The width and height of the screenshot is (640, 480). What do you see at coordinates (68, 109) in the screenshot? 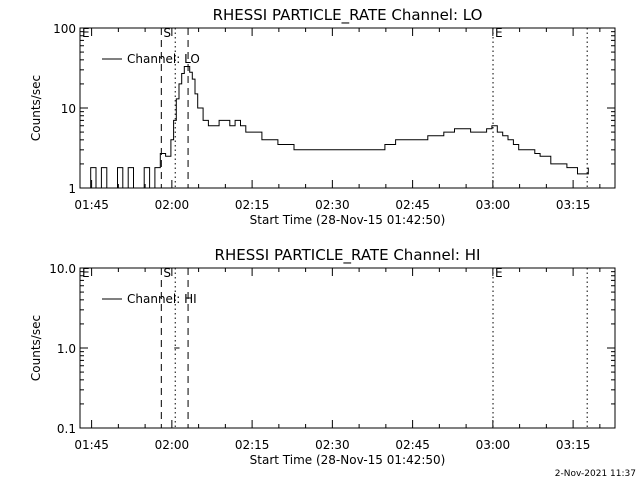
I see `y-tick-label: 10` at bounding box center [68, 109].